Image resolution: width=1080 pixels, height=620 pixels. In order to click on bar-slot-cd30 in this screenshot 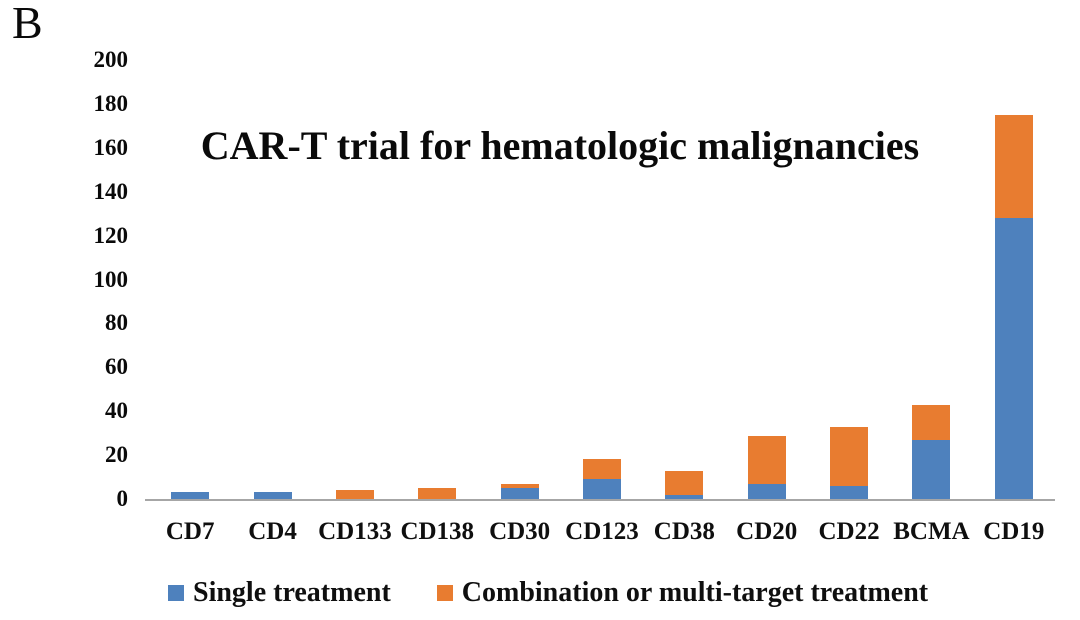, I will do `click(519, 279)`.